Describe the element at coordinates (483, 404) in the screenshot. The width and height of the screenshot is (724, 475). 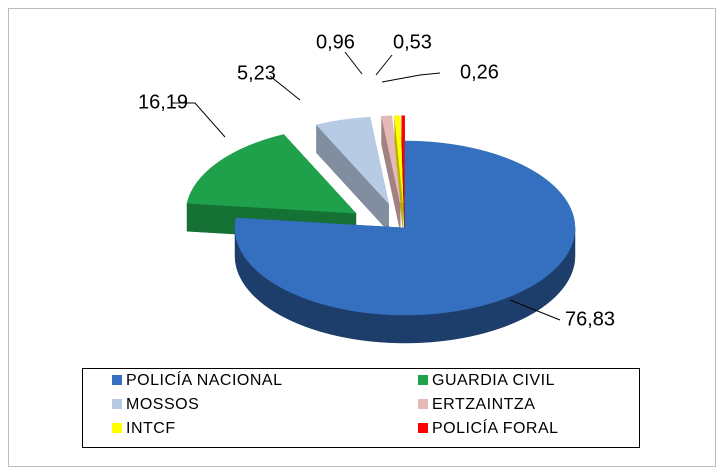
I see `legend-label: ERTZAINTZA` at that location.